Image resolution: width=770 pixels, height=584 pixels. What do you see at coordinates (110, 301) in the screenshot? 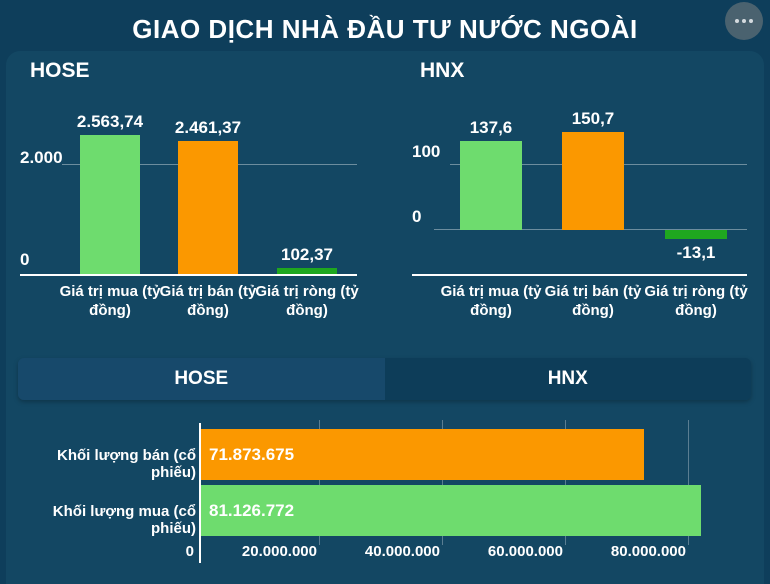
I see `hose-category-buy: Giá trị mua (tỷ đồng)` at bounding box center [110, 301].